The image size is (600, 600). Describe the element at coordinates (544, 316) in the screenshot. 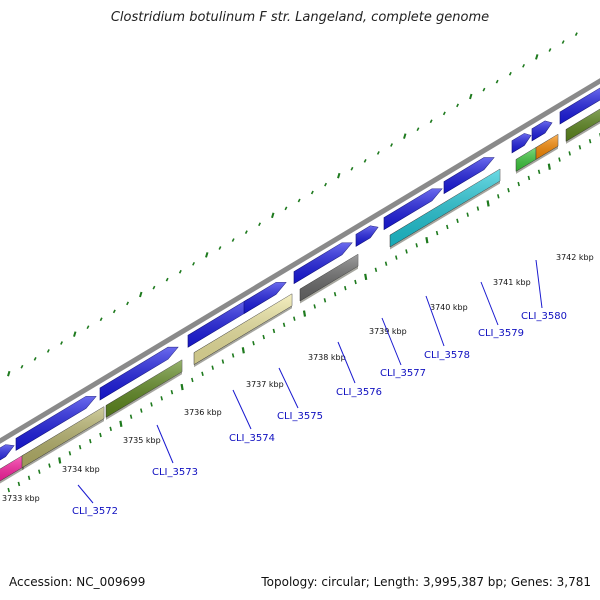

I see `gene-label: CLI_3580` at that location.